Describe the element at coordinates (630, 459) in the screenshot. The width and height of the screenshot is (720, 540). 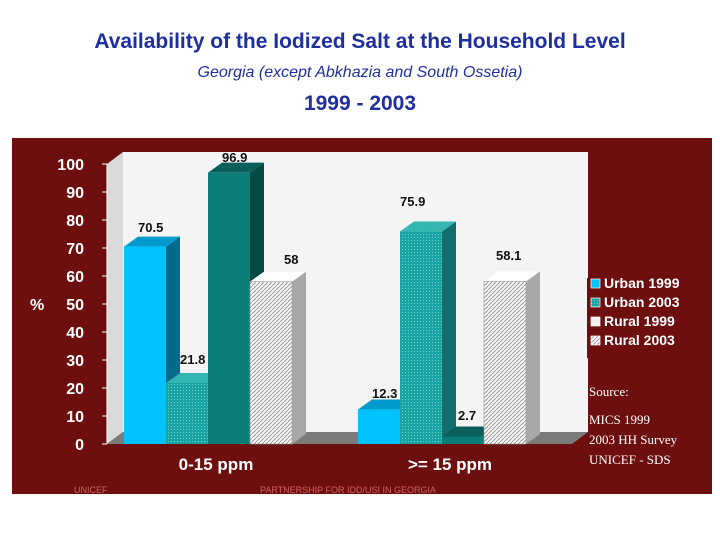
I see `source-line-3: UNICEF - SDS` at that location.